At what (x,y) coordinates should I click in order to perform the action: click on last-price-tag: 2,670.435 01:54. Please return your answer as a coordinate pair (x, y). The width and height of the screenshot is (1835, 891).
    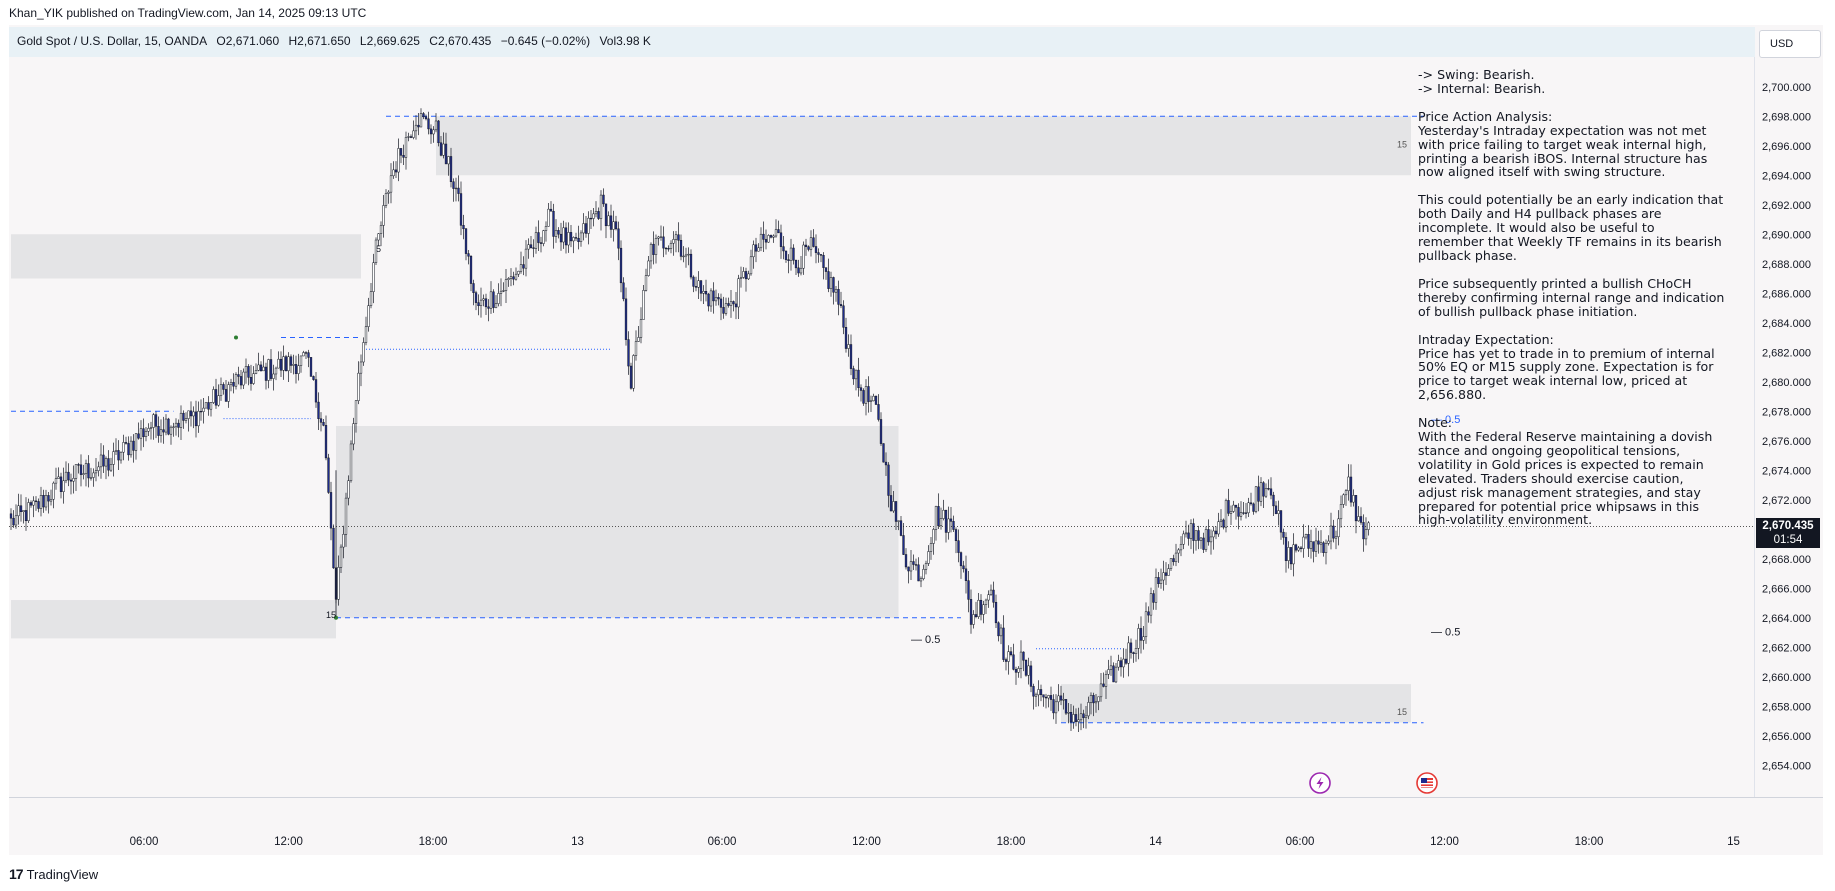
    Looking at the image, I should click on (1788, 533).